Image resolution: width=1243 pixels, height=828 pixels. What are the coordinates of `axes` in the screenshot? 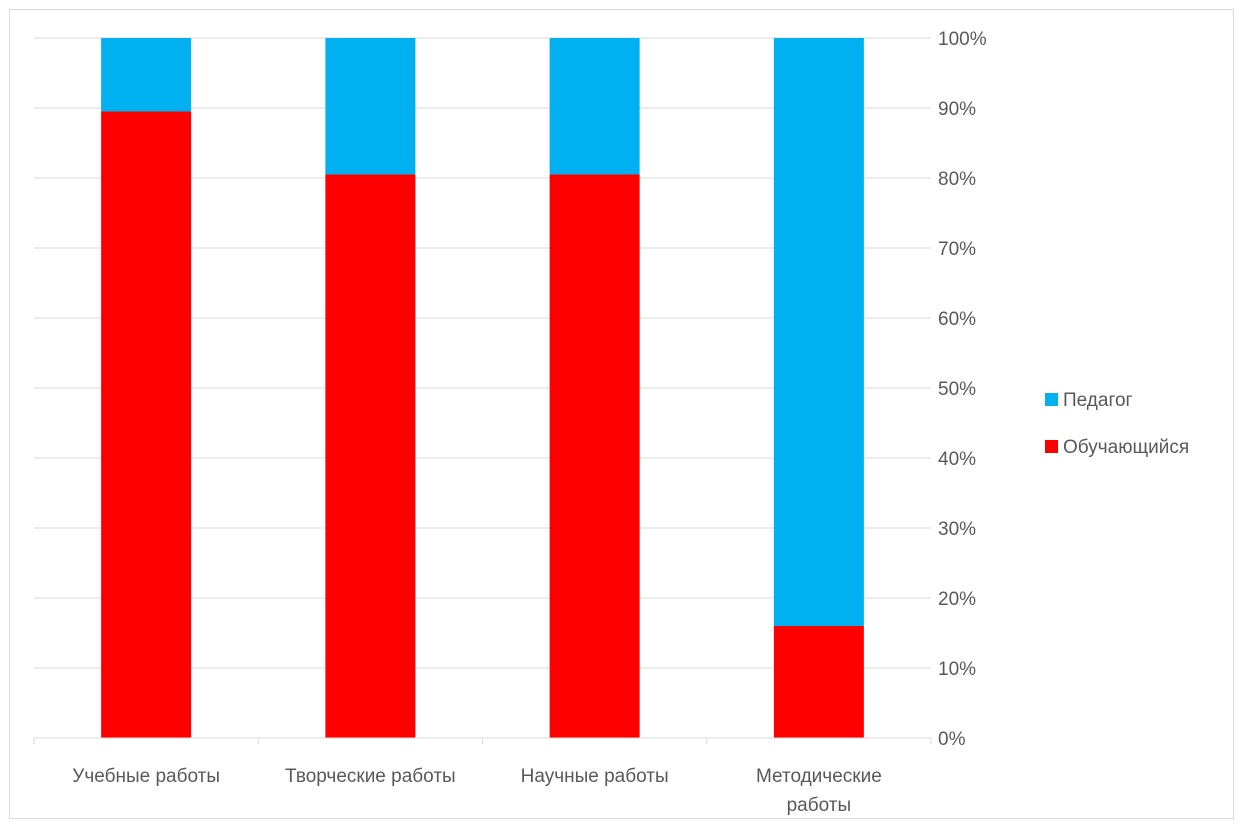 It's located at (482, 740).